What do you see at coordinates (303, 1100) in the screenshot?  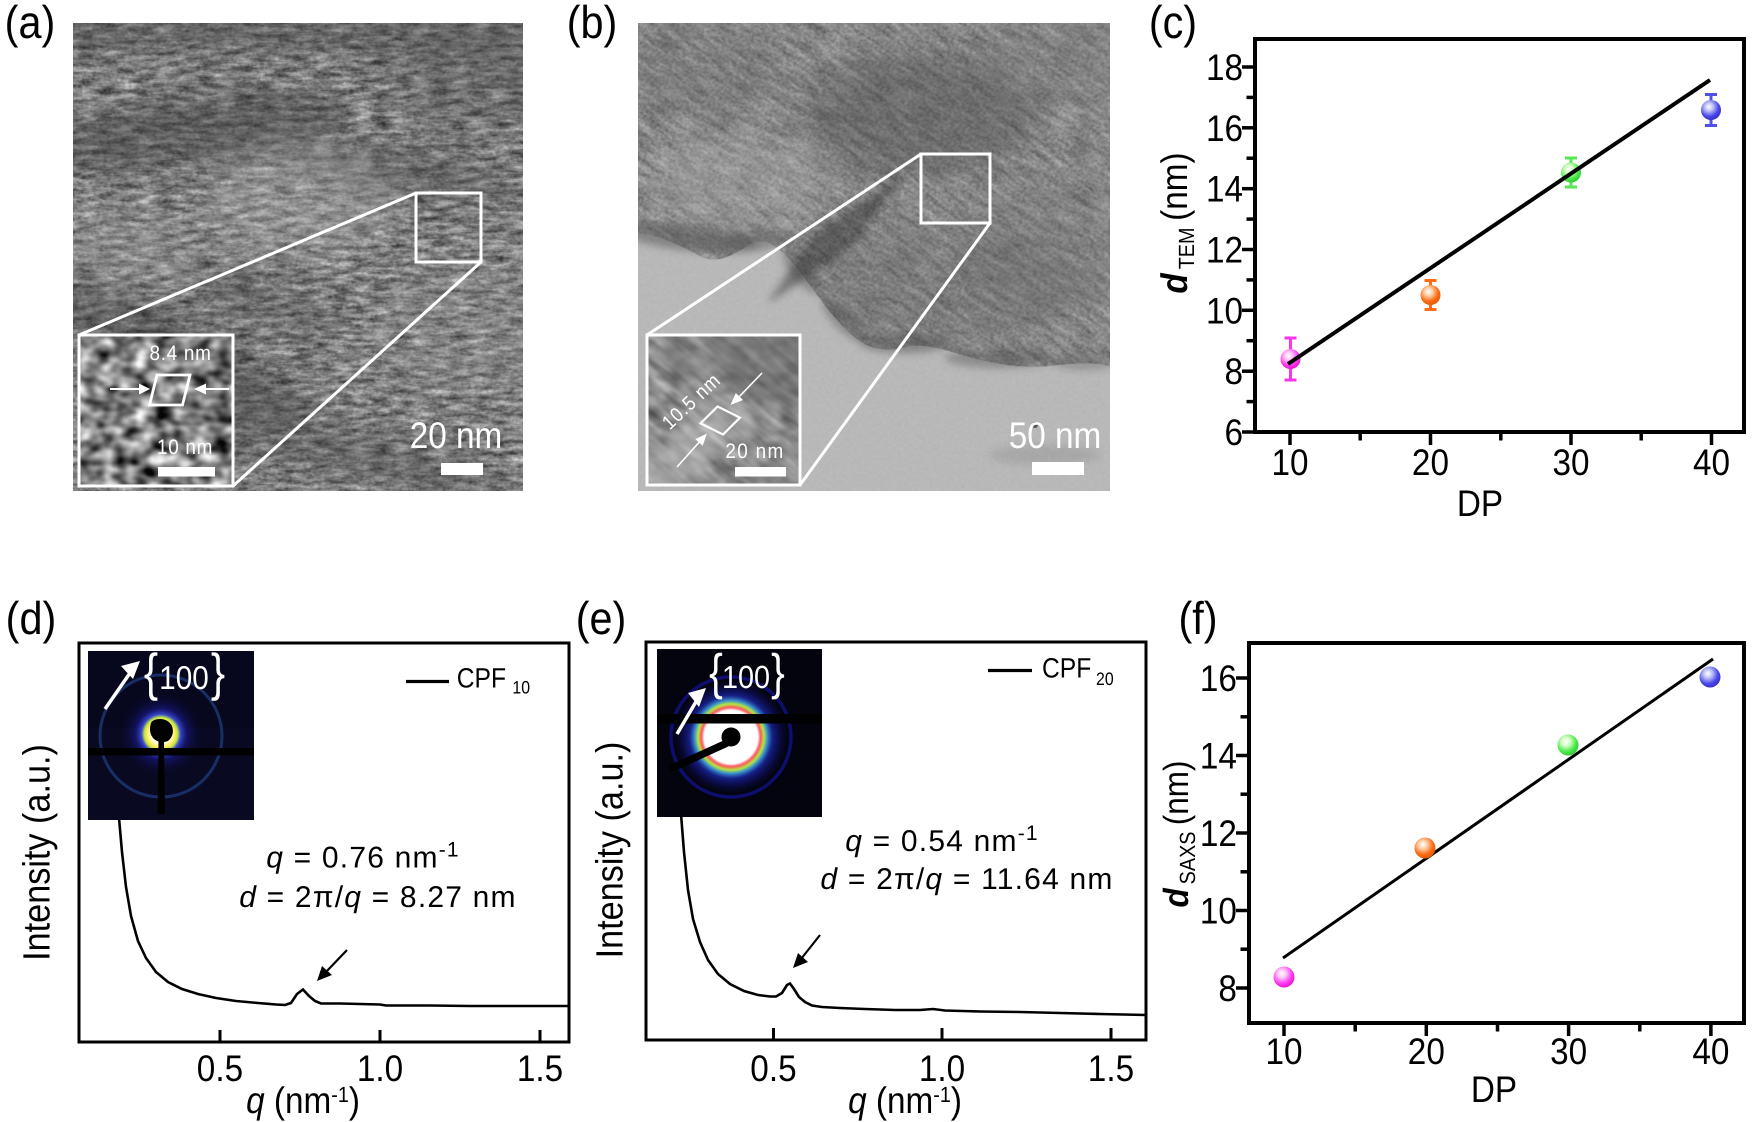 I see `svg-text: q (nm-1)` at bounding box center [303, 1100].